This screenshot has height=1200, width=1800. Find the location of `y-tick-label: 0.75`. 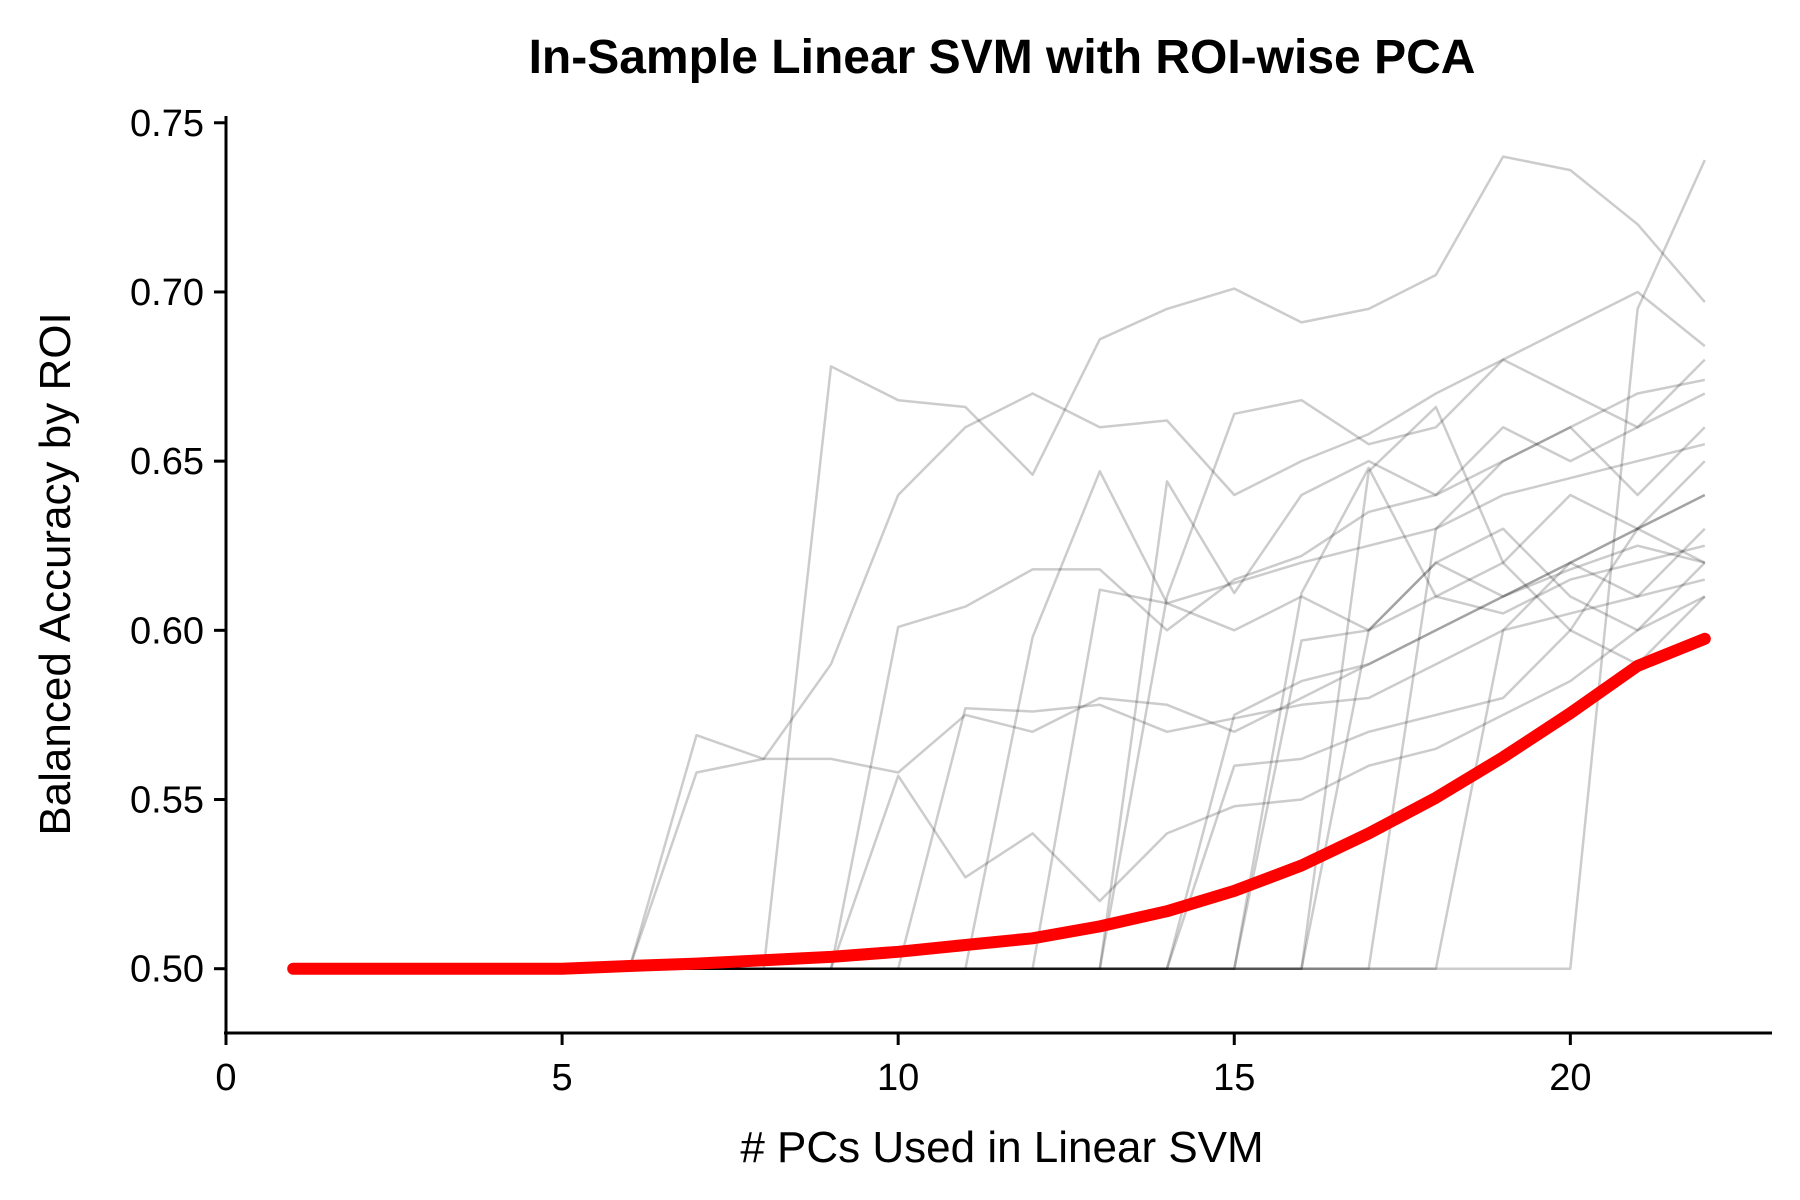

y-tick-label: 0.75 is located at coordinates (167, 124).